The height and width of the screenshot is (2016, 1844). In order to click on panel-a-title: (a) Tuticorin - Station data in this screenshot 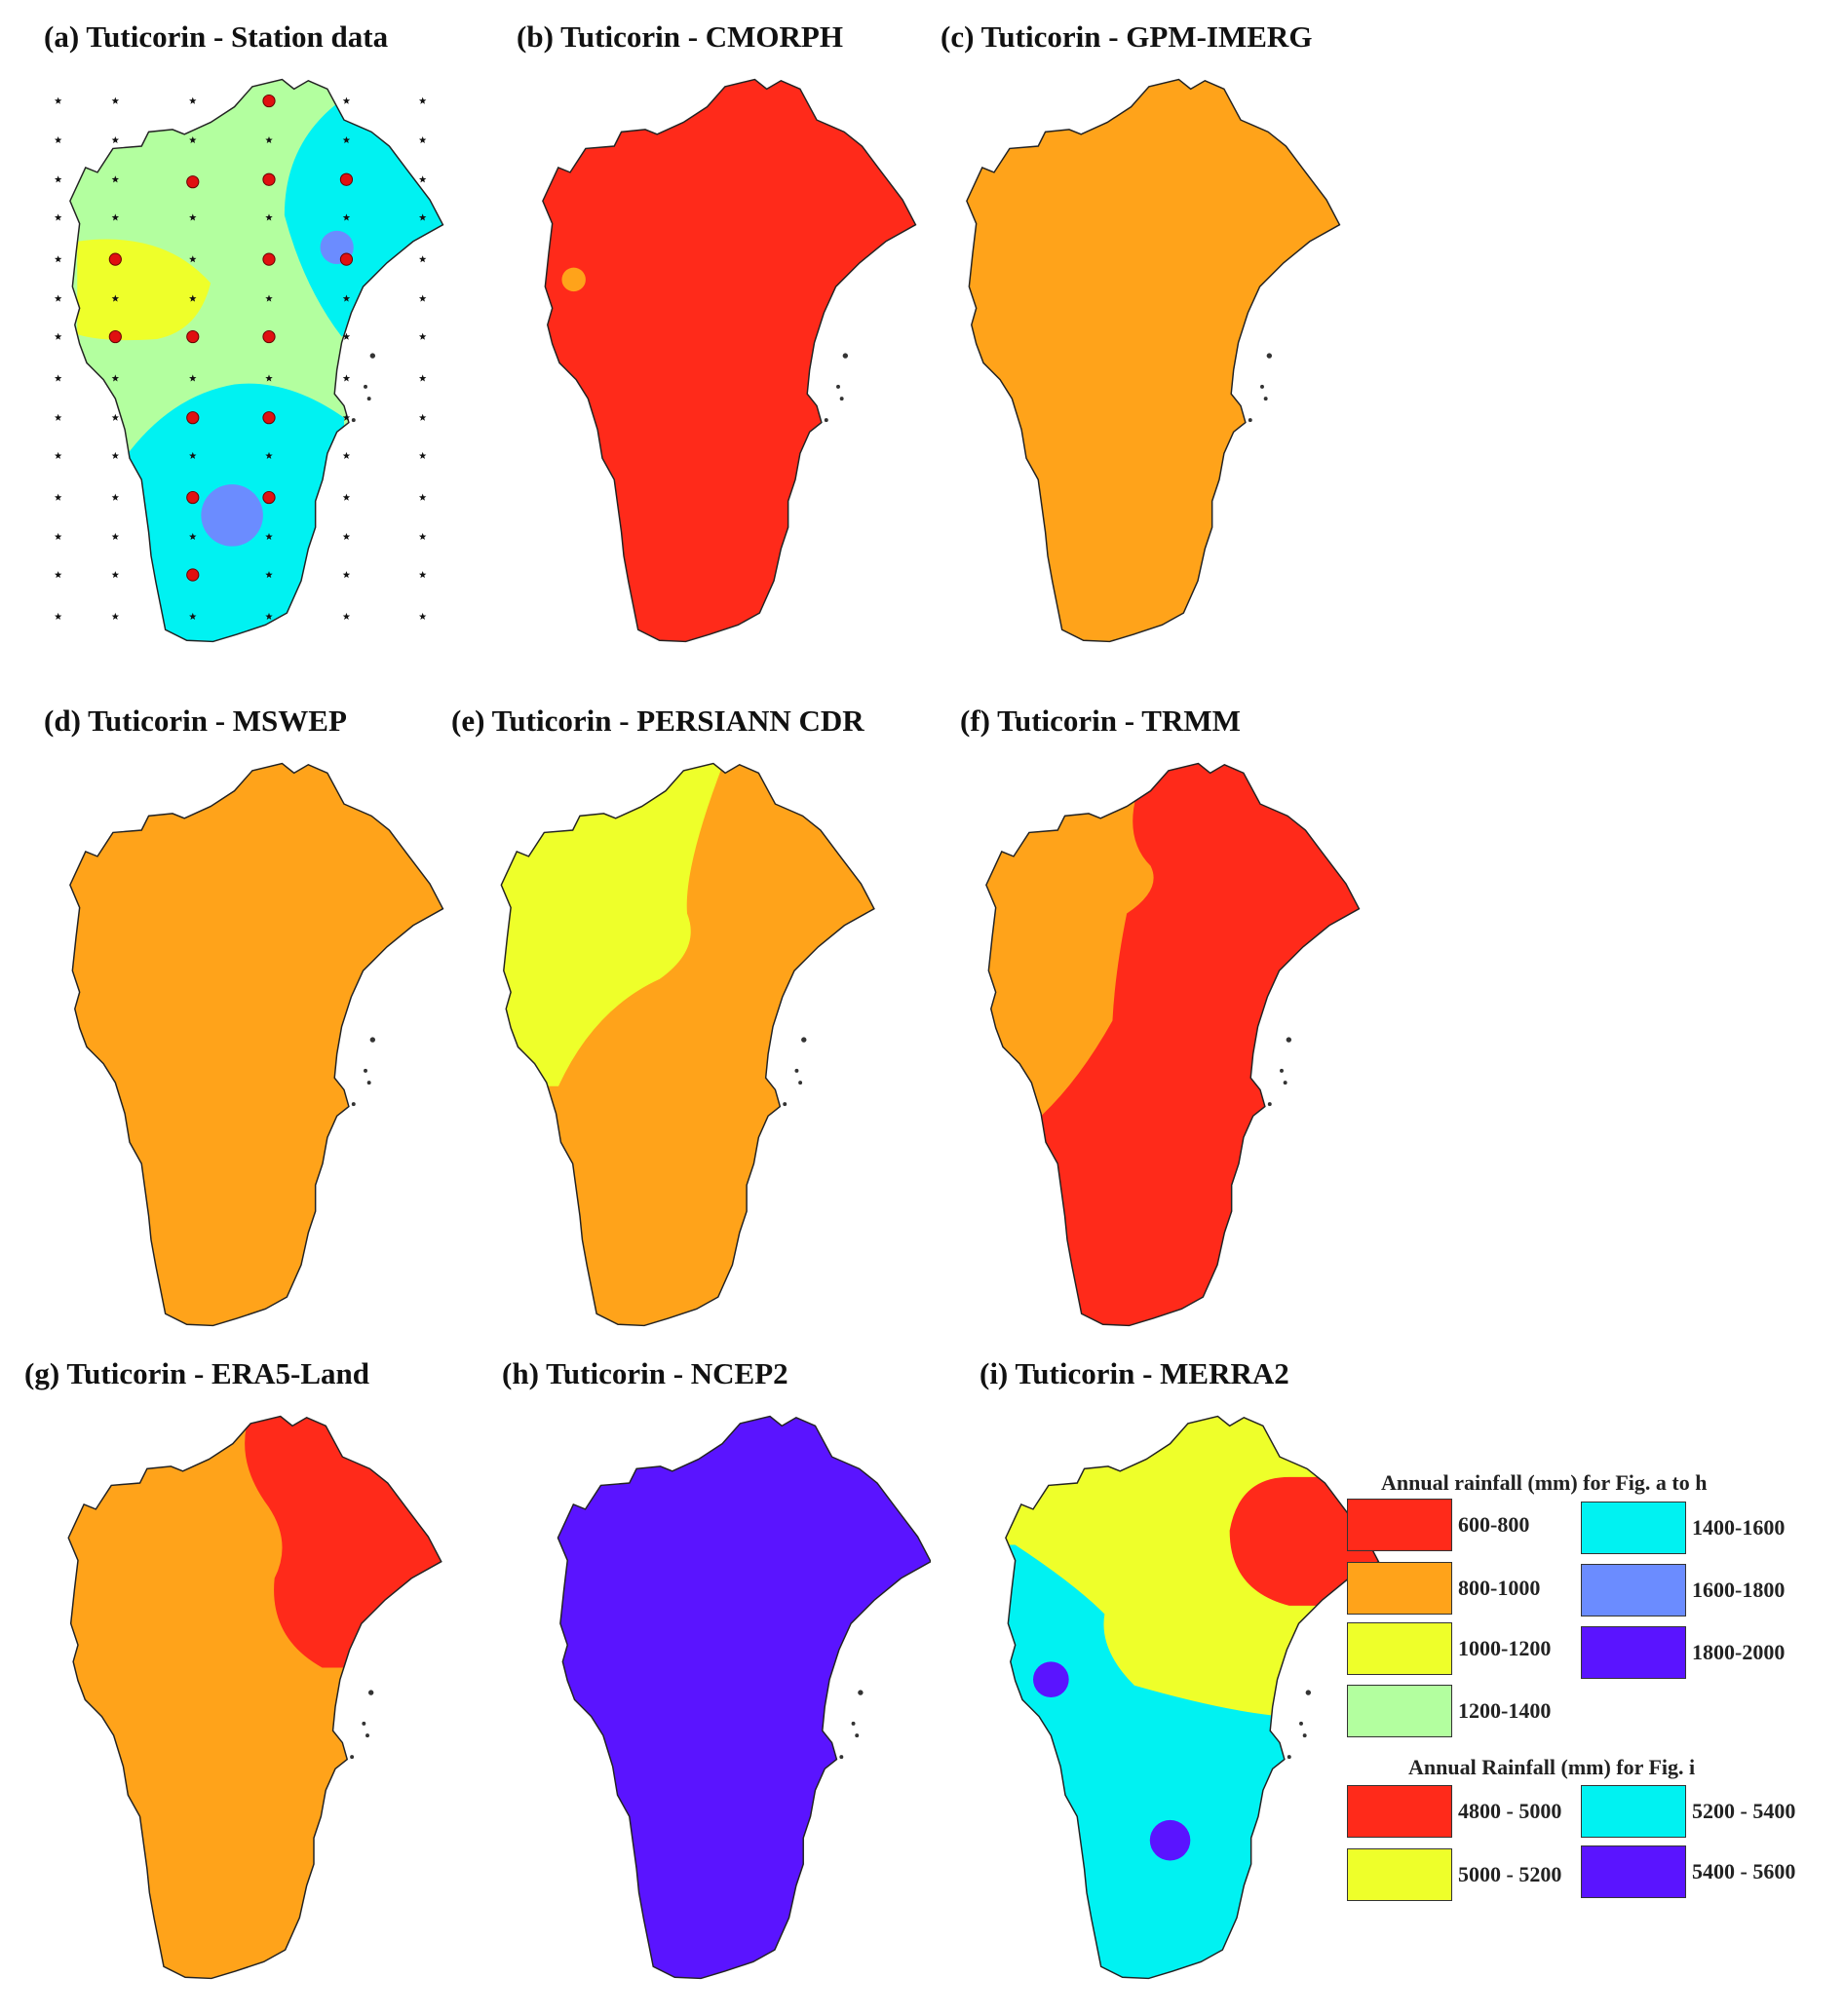, I will do `click(217, 36)`.